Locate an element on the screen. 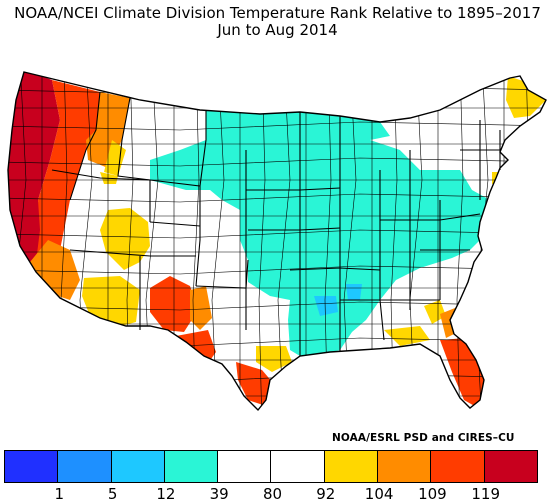  legend-tick-label: 5 is located at coordinates (112, 494).